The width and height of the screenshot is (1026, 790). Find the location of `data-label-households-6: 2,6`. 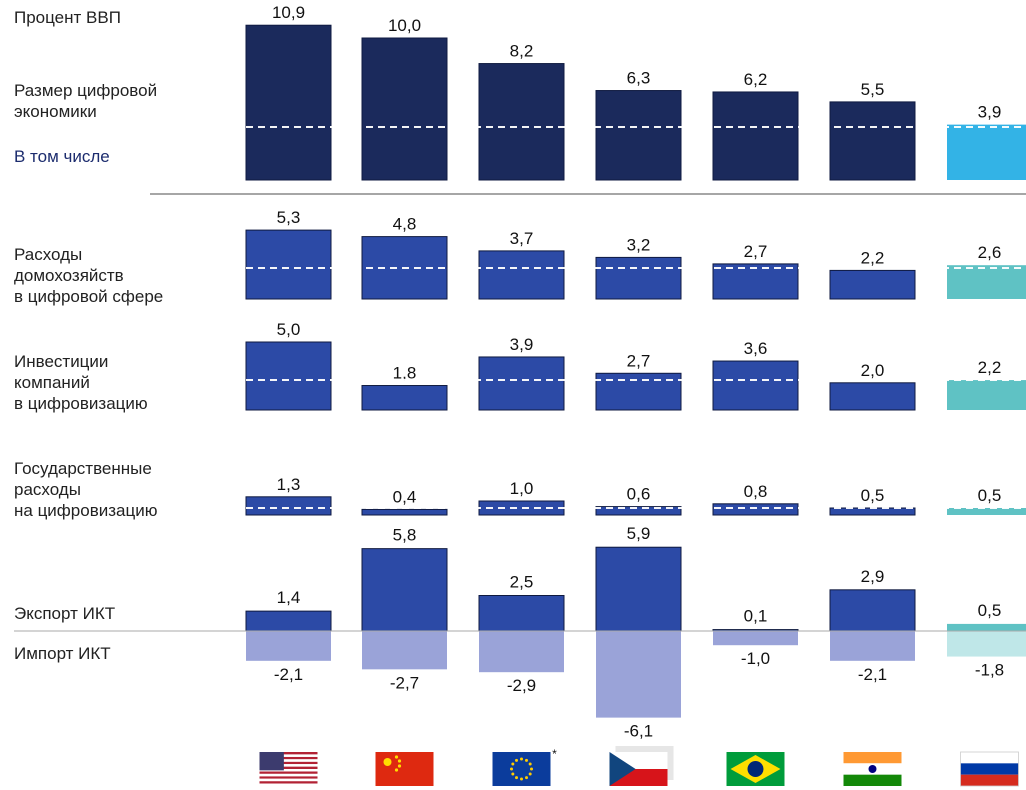

data-label-households-6: 2,6 is located at coordinates (990, 252).